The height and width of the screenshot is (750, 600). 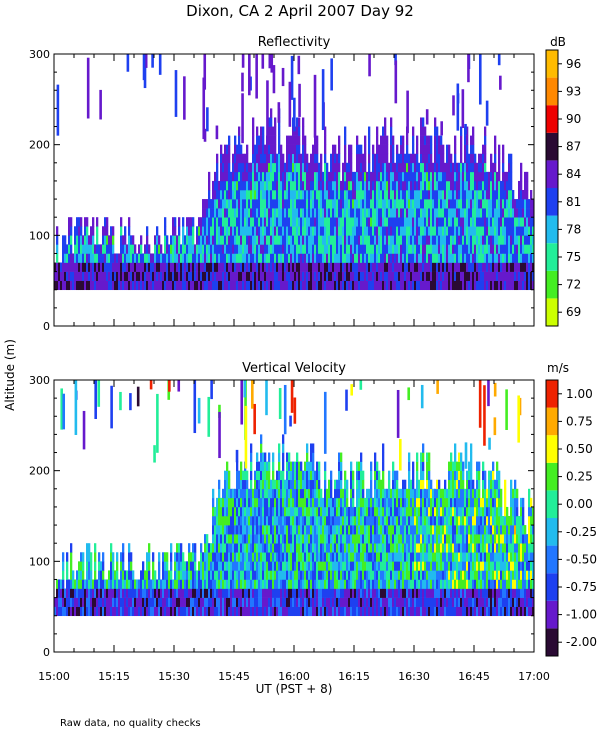 What do you see at coordinates (558, 42) in the screenshot?
I see `colorbar-unit: dB` at bounding box center [558, 42].